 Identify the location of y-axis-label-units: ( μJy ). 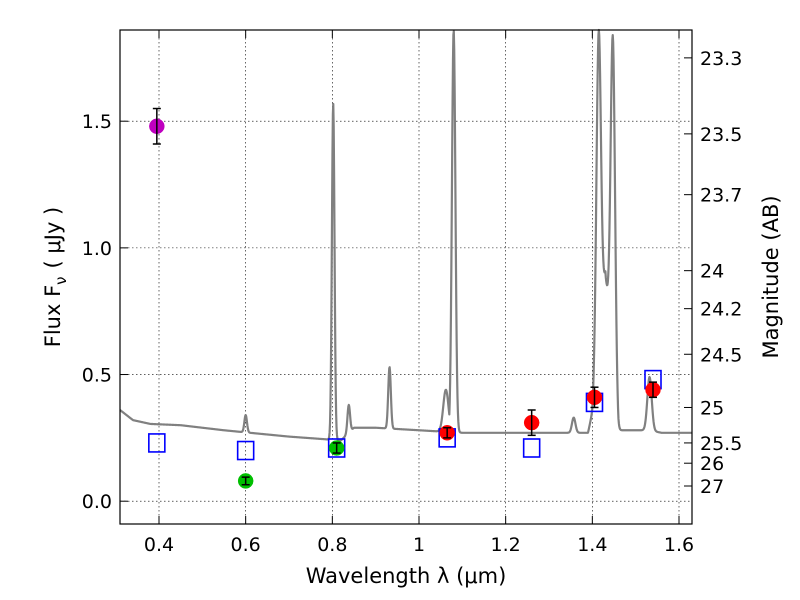
(53, 238).